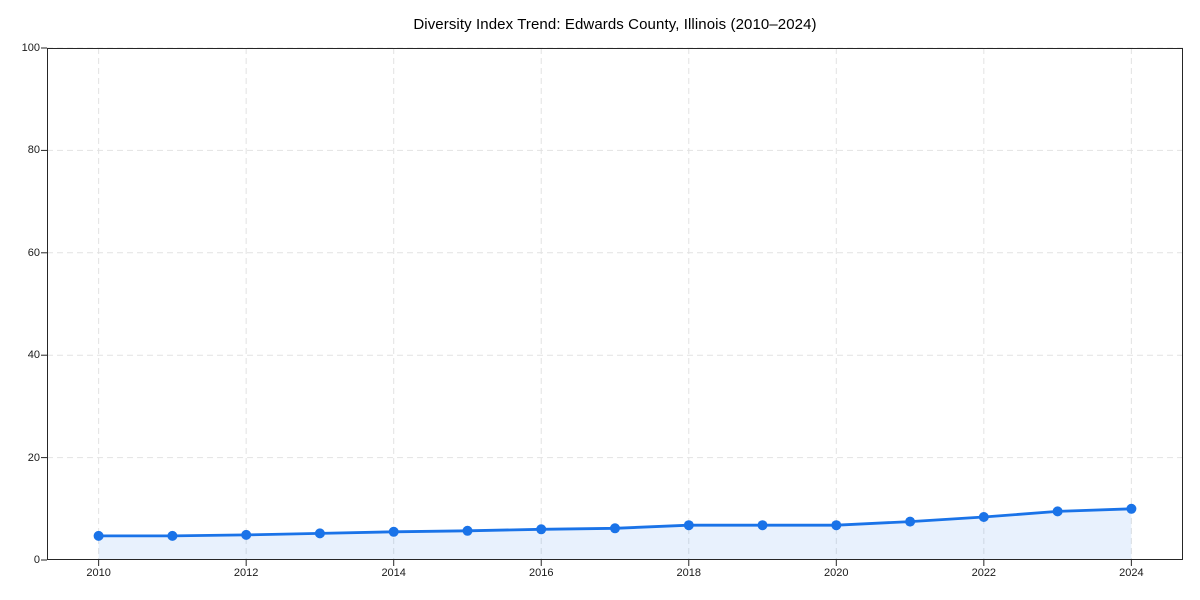 Image resolution: width=1200 pixels, height=600 pixels. I want to click on y-tick-label: 80, so click(33, 150).